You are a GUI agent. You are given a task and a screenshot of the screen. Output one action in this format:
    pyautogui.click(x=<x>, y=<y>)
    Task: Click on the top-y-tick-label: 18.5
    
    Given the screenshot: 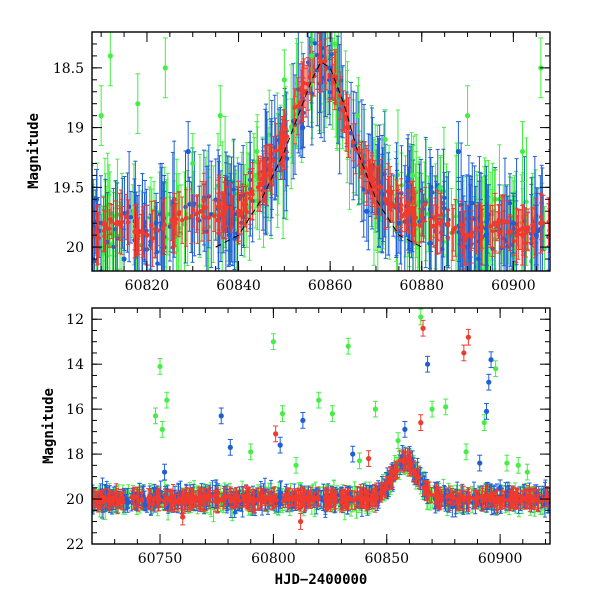 What is the action you would take?
    pyautogui.click(x=68, y=69)
    